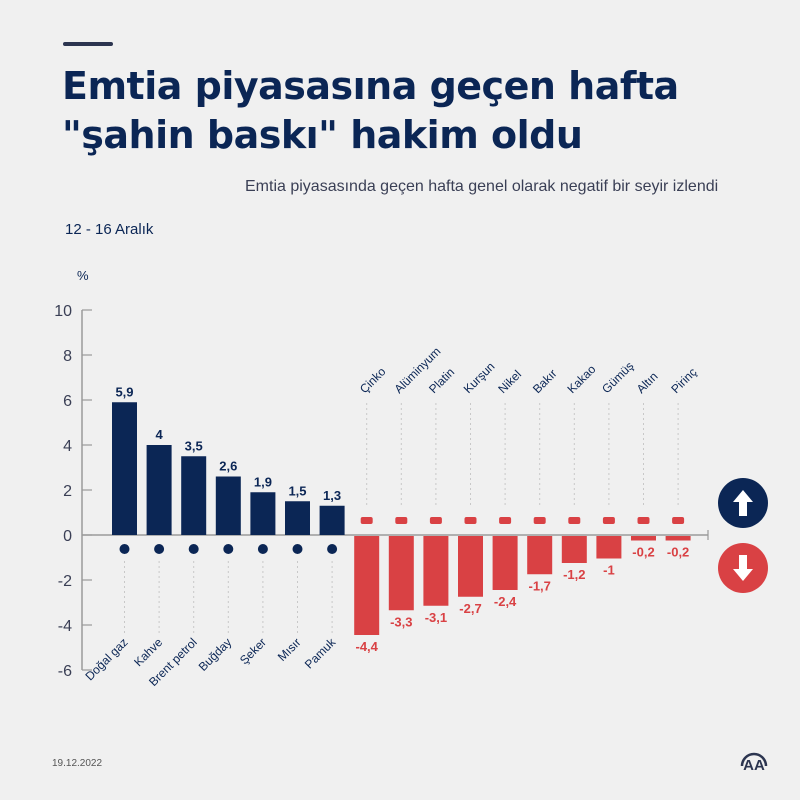 This screenshot has height=800, width=800. Describe the element at coordinates (67, 491) in the screenshot. I see `y-tick-label: 2` at that location.